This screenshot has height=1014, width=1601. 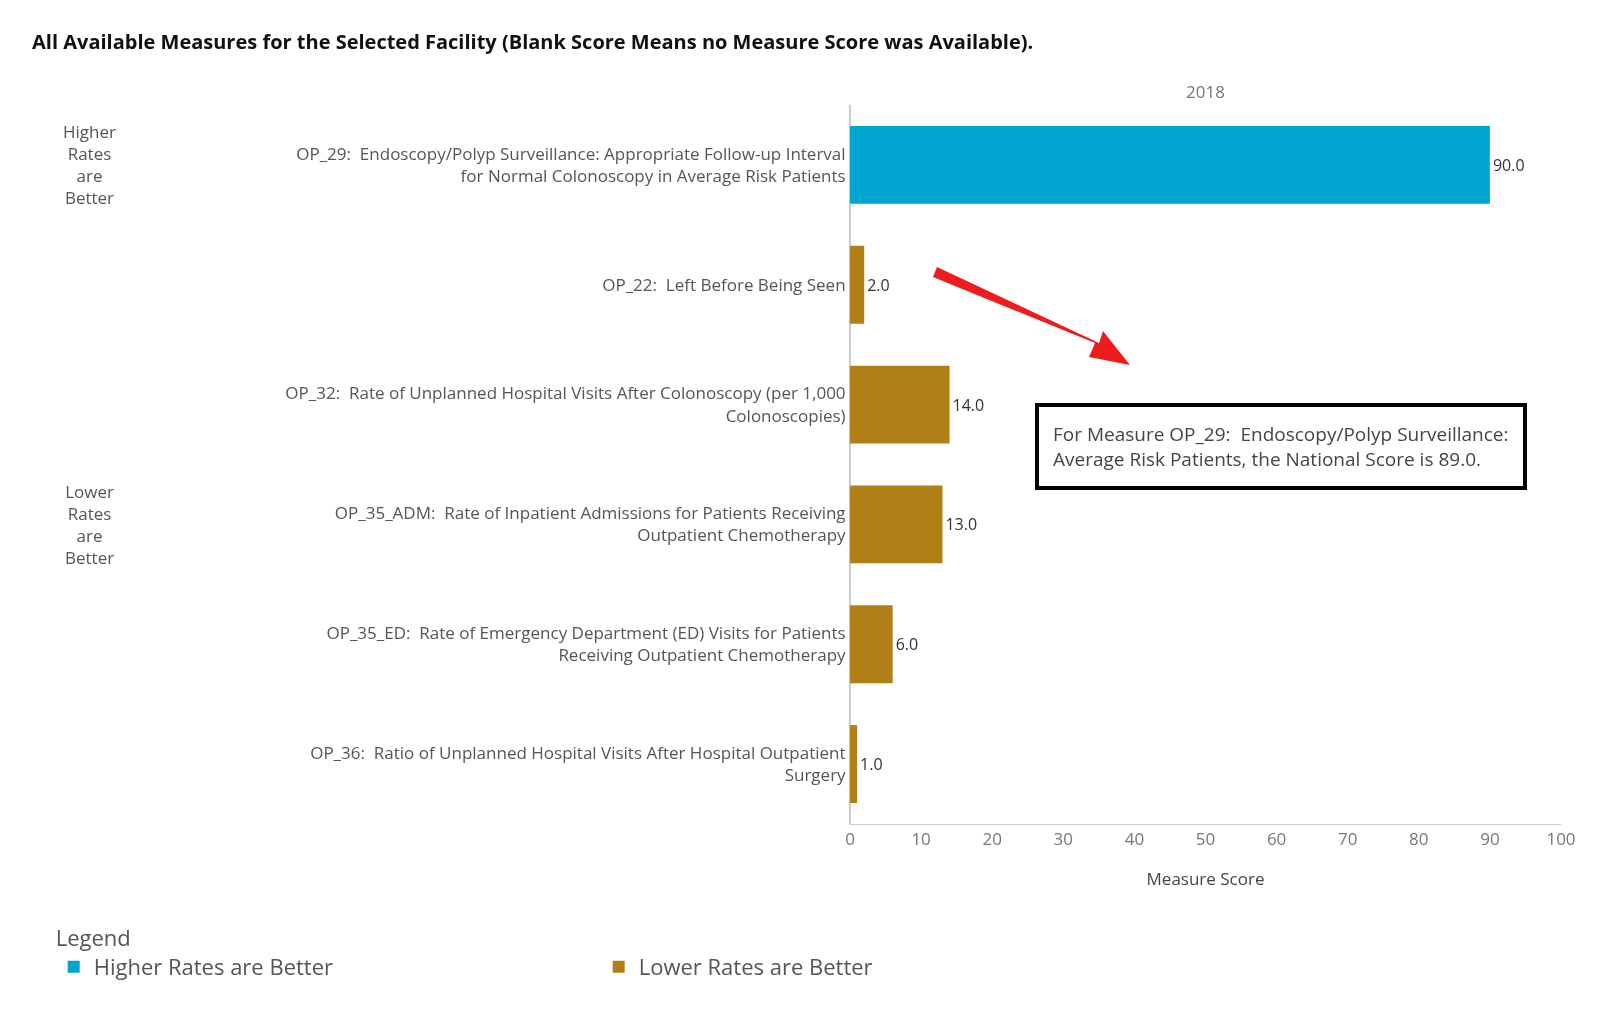 What do you see at coordinates (89, 165) in the screenshot?
I see `text: Higher Rates are Better` at bounding box center [89, 165].